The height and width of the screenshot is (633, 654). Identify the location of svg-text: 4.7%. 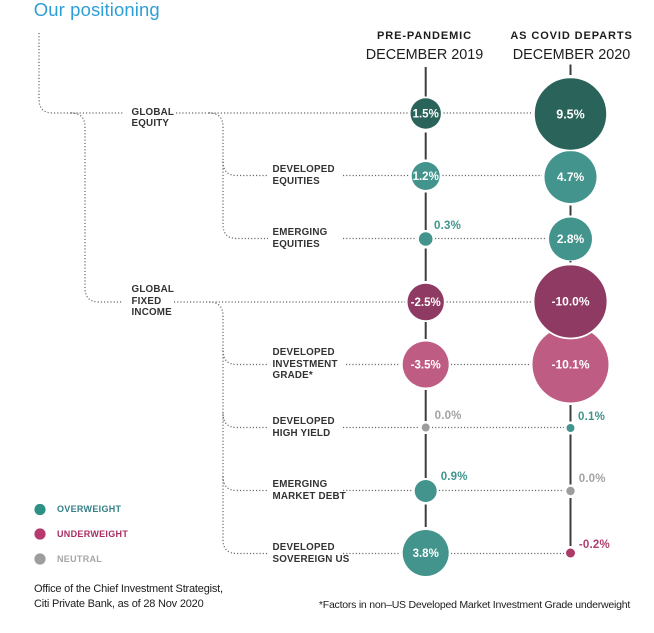
(571, 177).